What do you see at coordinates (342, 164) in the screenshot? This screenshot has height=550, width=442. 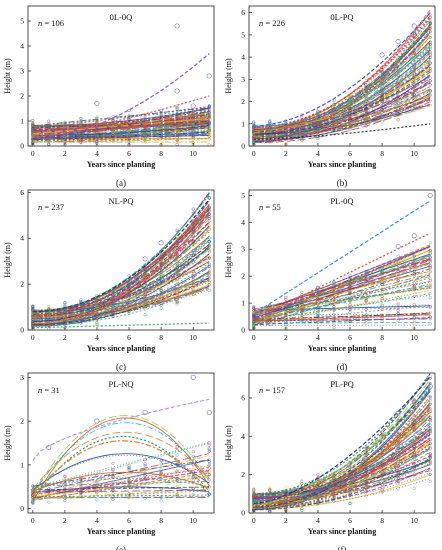 I see `x-axis-label: Years since planting` at bounding box center [342, 164].